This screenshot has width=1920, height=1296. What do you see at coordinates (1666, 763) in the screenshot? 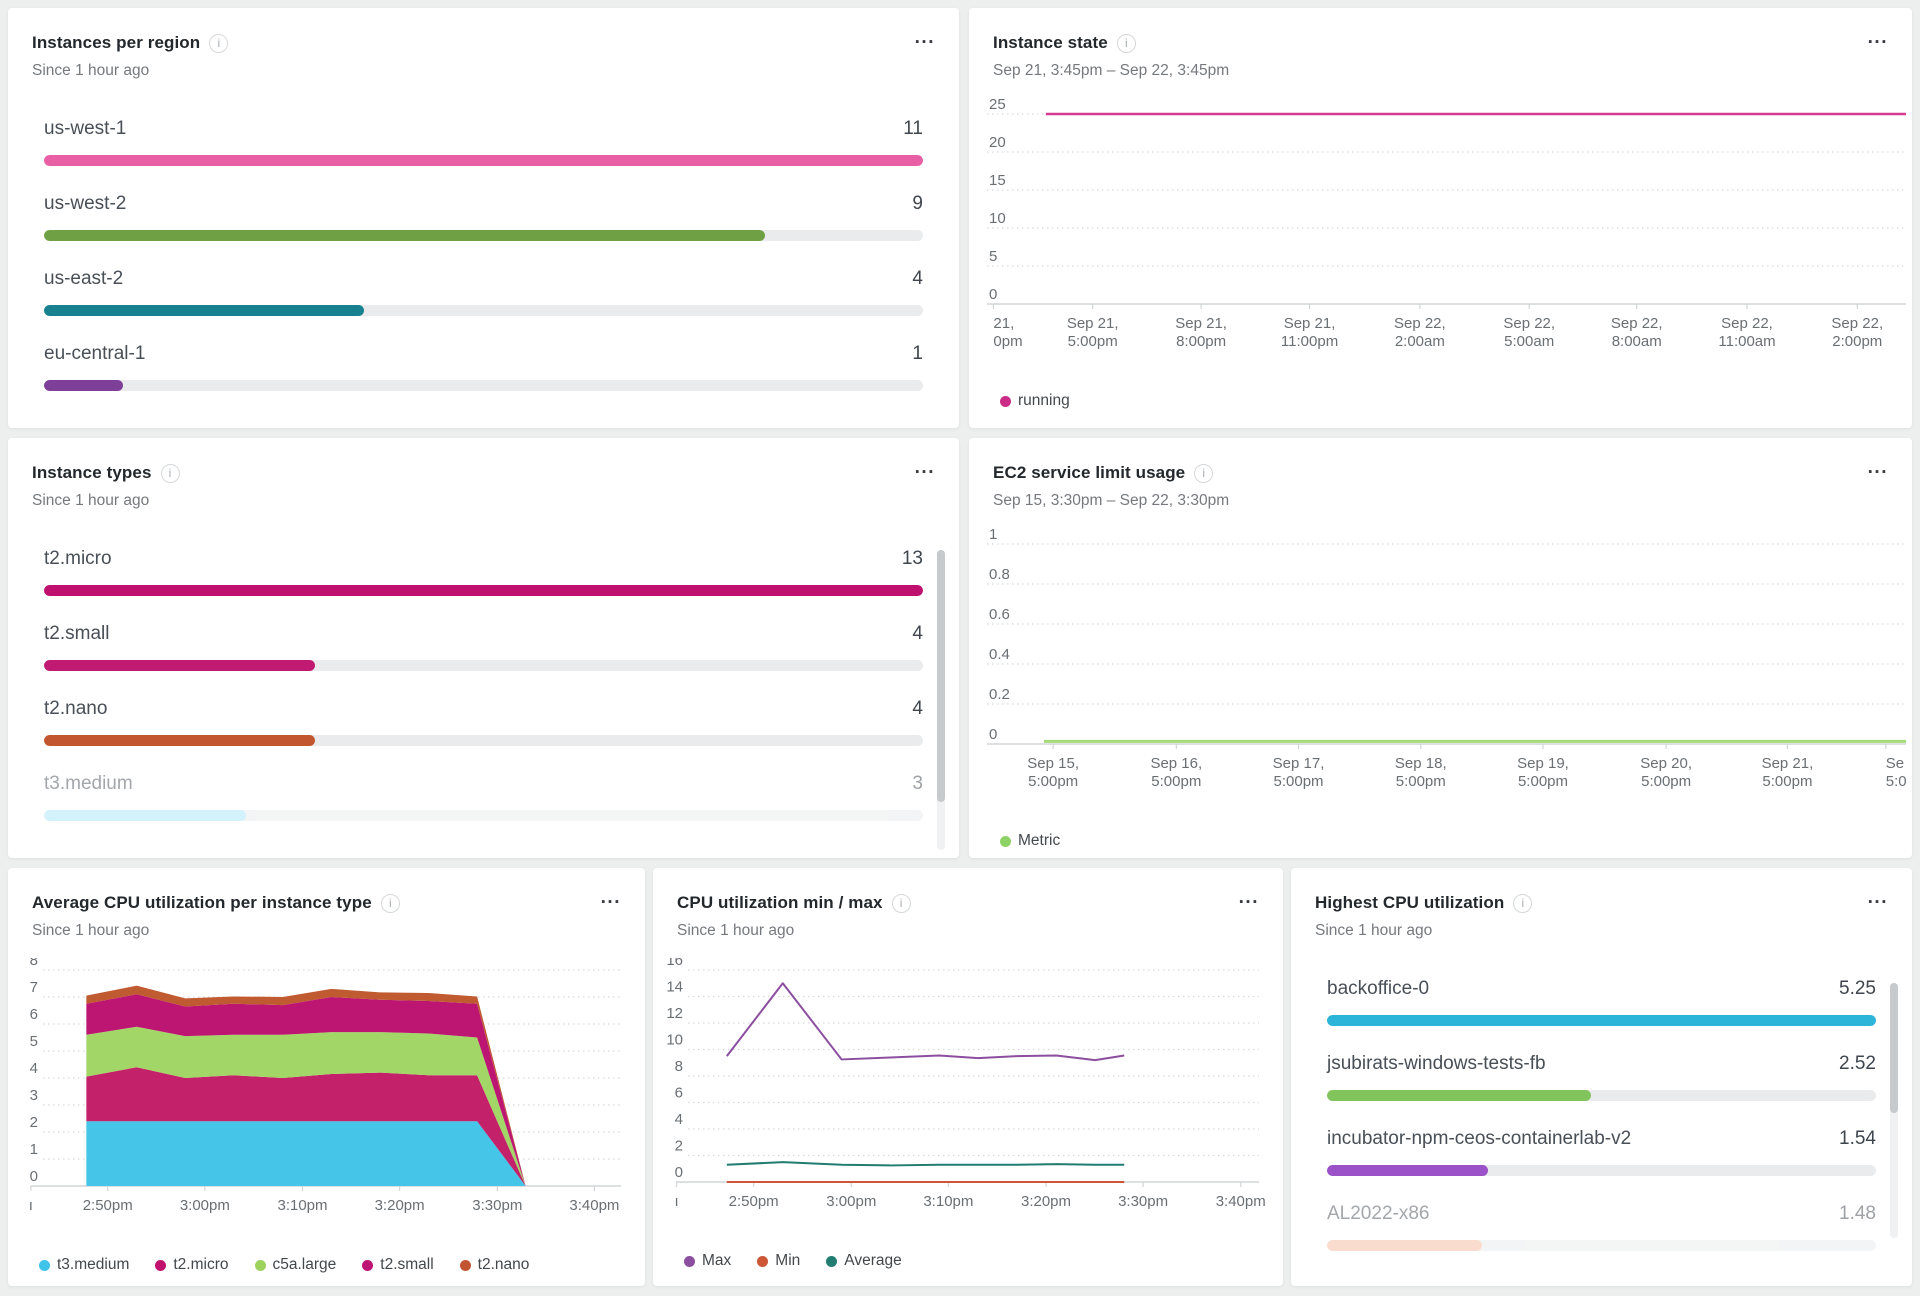
I see `x-axis-label: Sep 20,` at bounding box center [1666, 763].